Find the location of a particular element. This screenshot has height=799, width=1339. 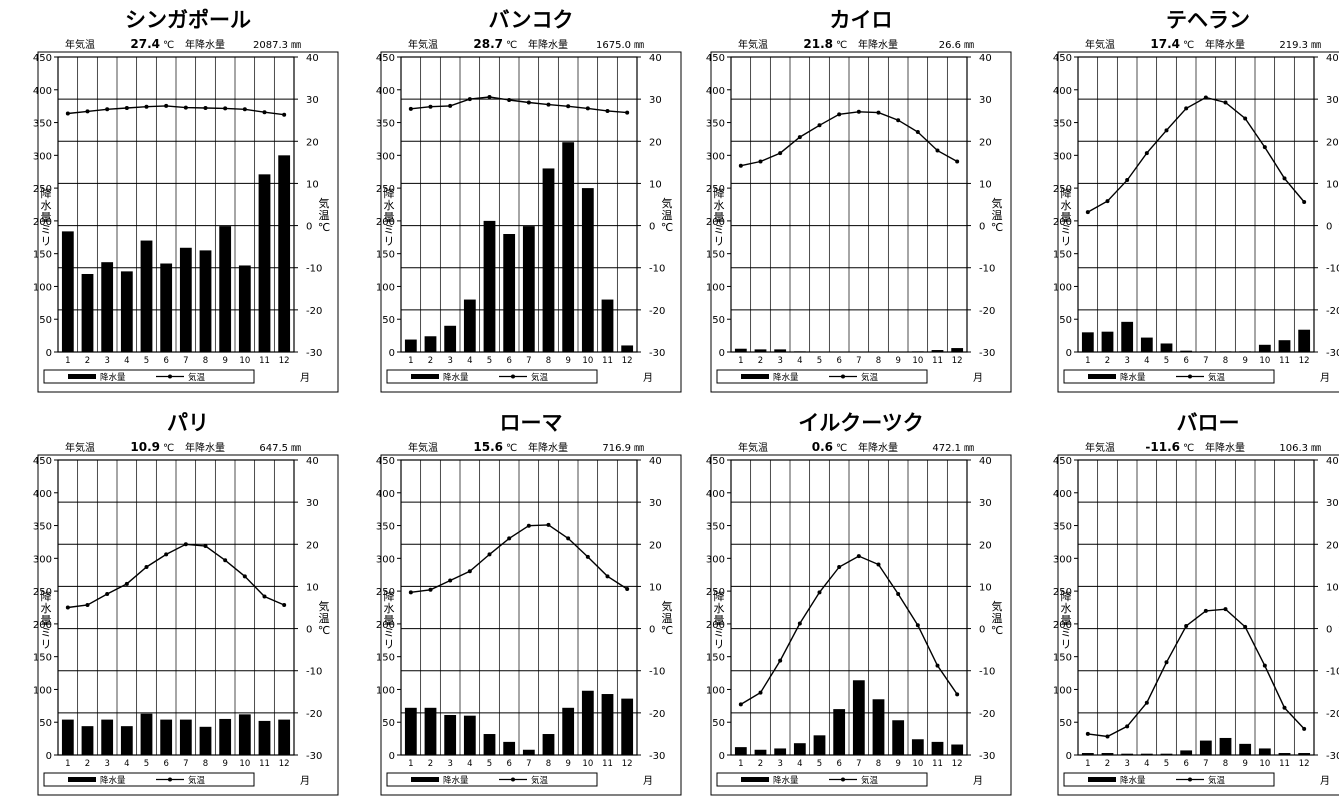

month-unit-label: 月 is located at coordinates (648, 781).